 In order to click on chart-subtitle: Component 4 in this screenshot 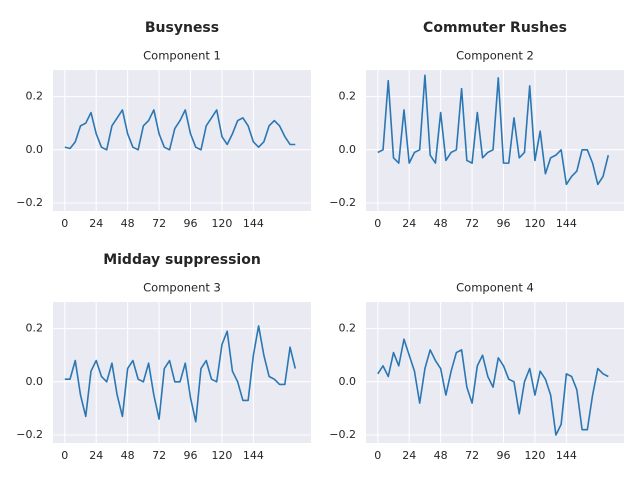, I will do `click(495, 288)`.